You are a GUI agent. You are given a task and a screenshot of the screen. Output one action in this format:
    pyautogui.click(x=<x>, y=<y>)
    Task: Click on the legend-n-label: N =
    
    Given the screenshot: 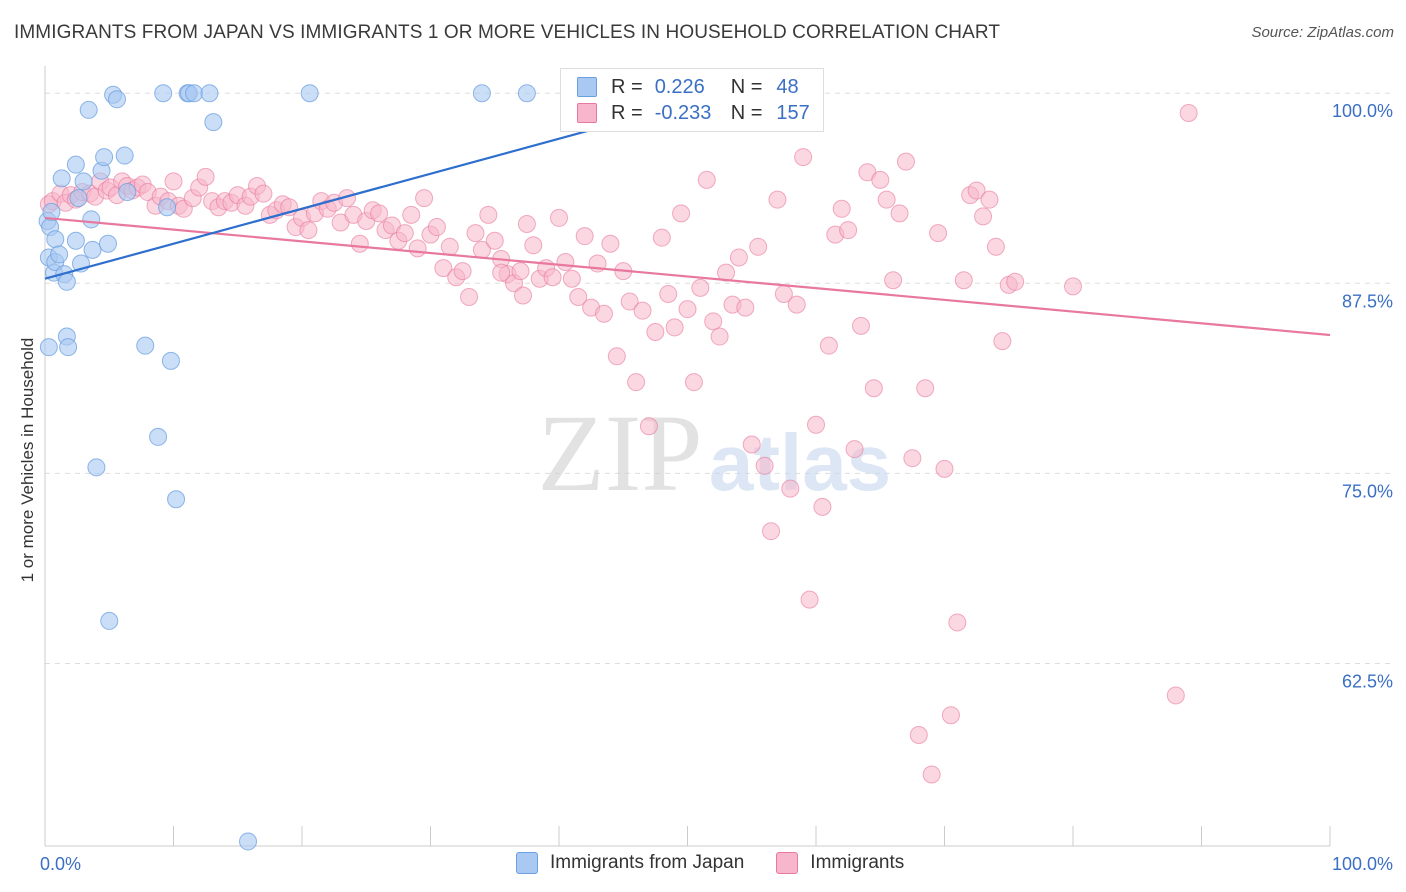 What is the action you would take?
    pyautogui.click(x=746, y=112)
    